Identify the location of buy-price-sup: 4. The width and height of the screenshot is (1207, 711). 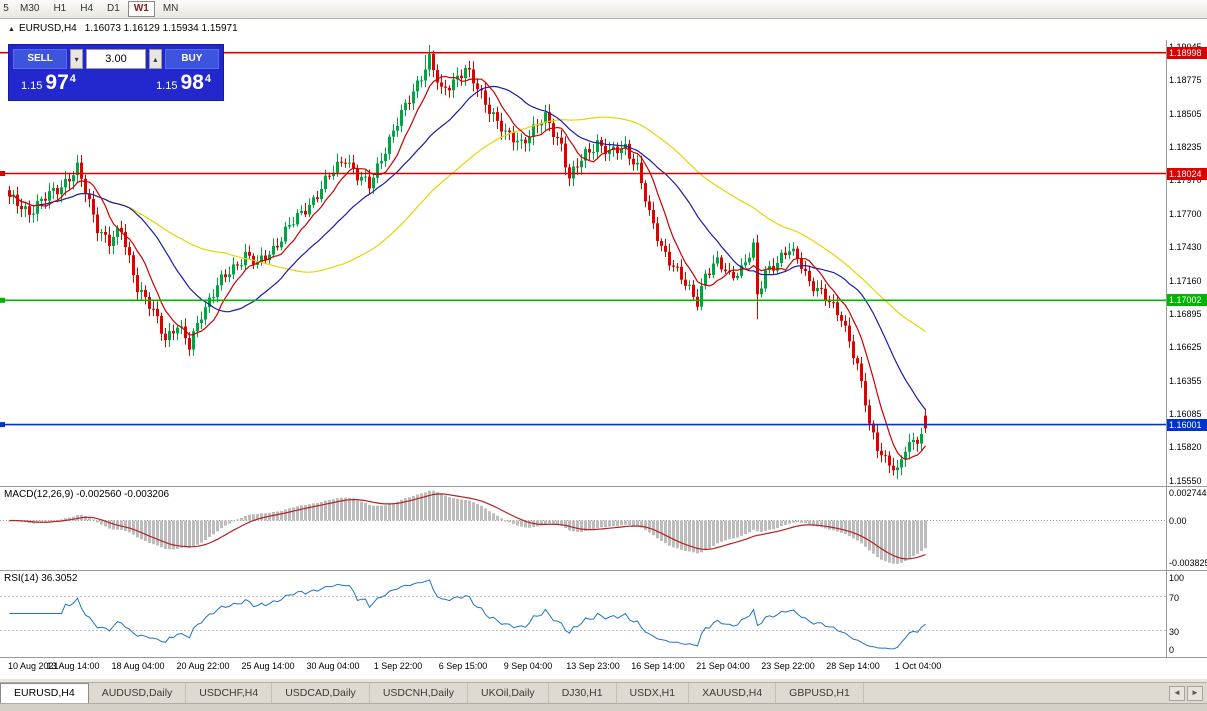
(207, 79).